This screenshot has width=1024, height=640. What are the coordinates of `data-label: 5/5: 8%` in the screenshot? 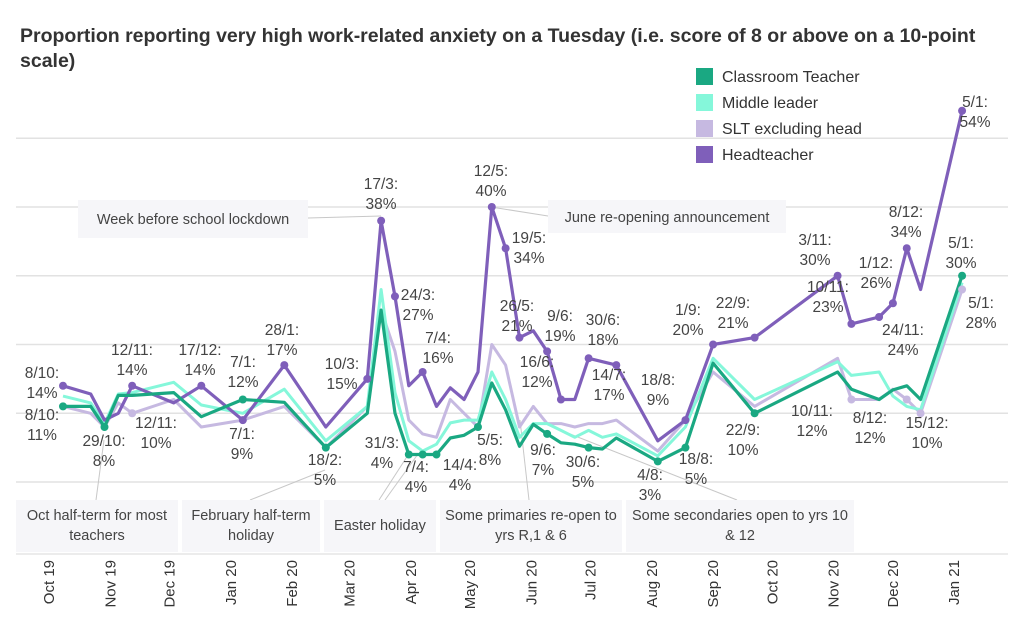 It's located at (490, 450).